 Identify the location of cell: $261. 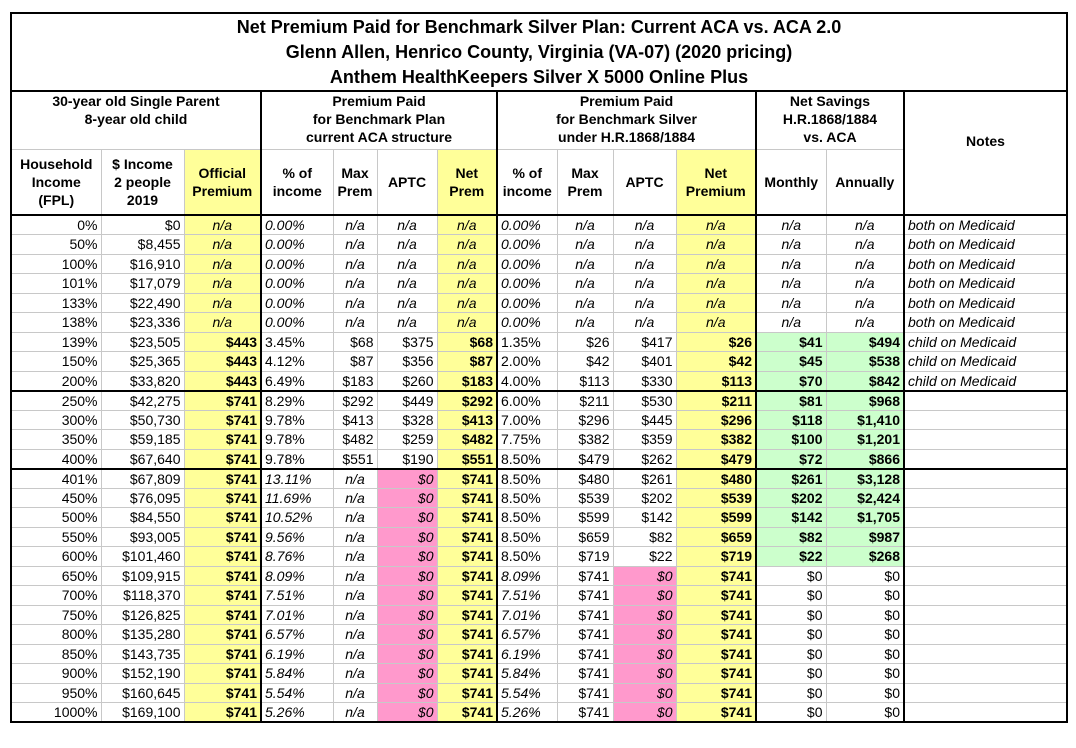
(644, 478).